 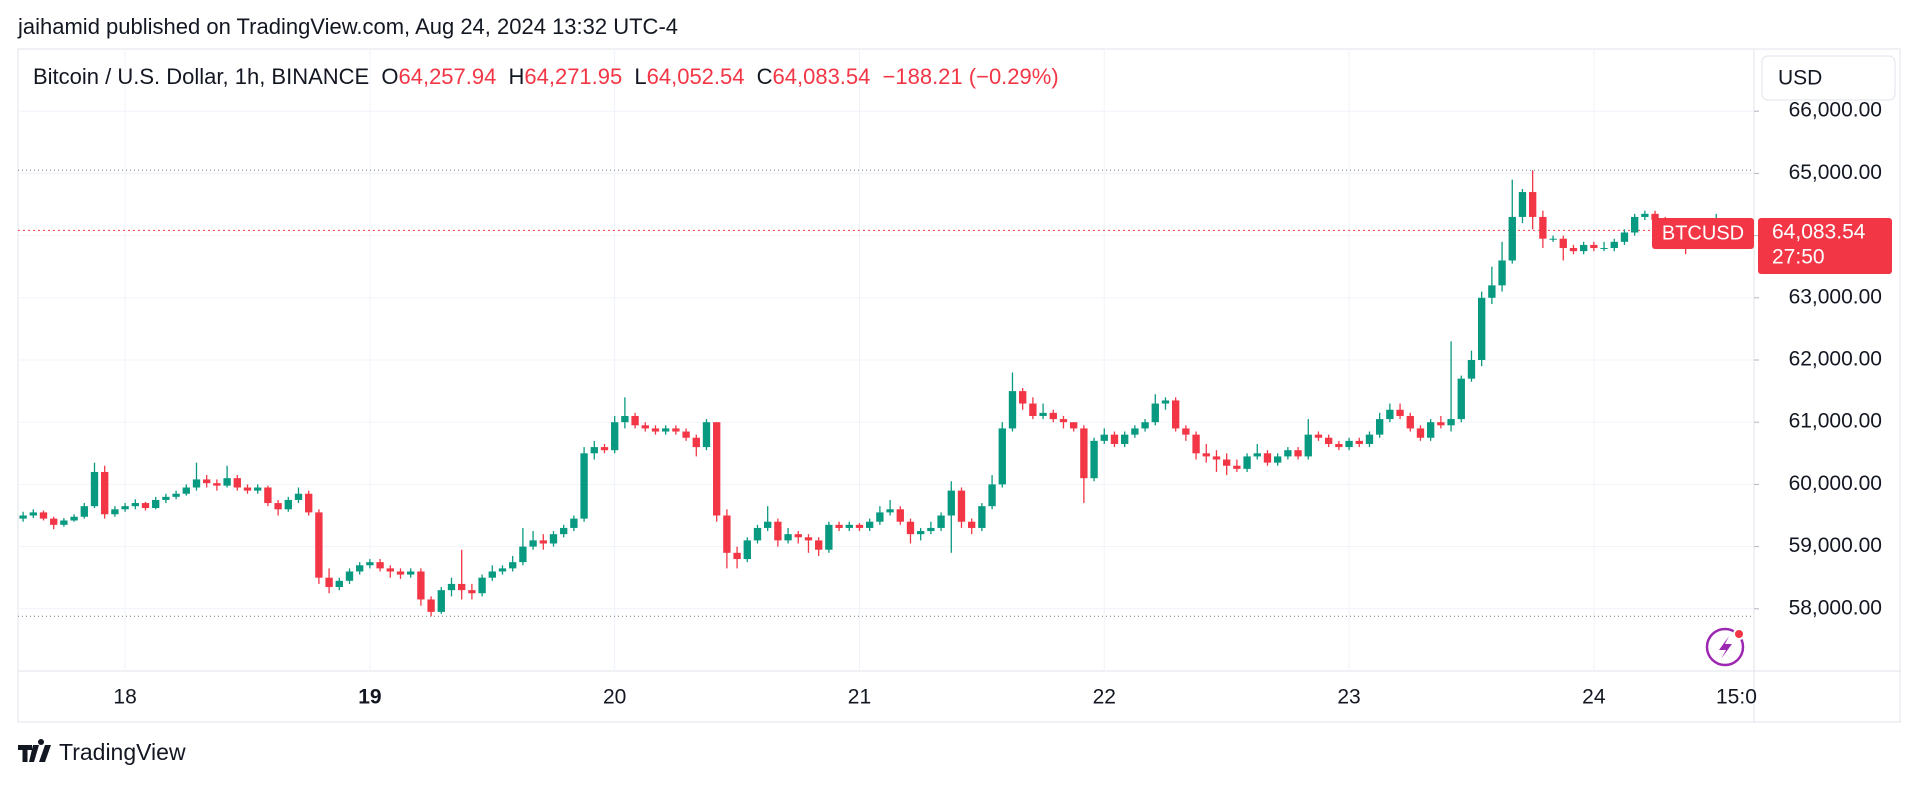 What do you see at coordinates (859, 697) in the screenshot?
I see `x-tick-label: 21` at bounding box center [859, 697].